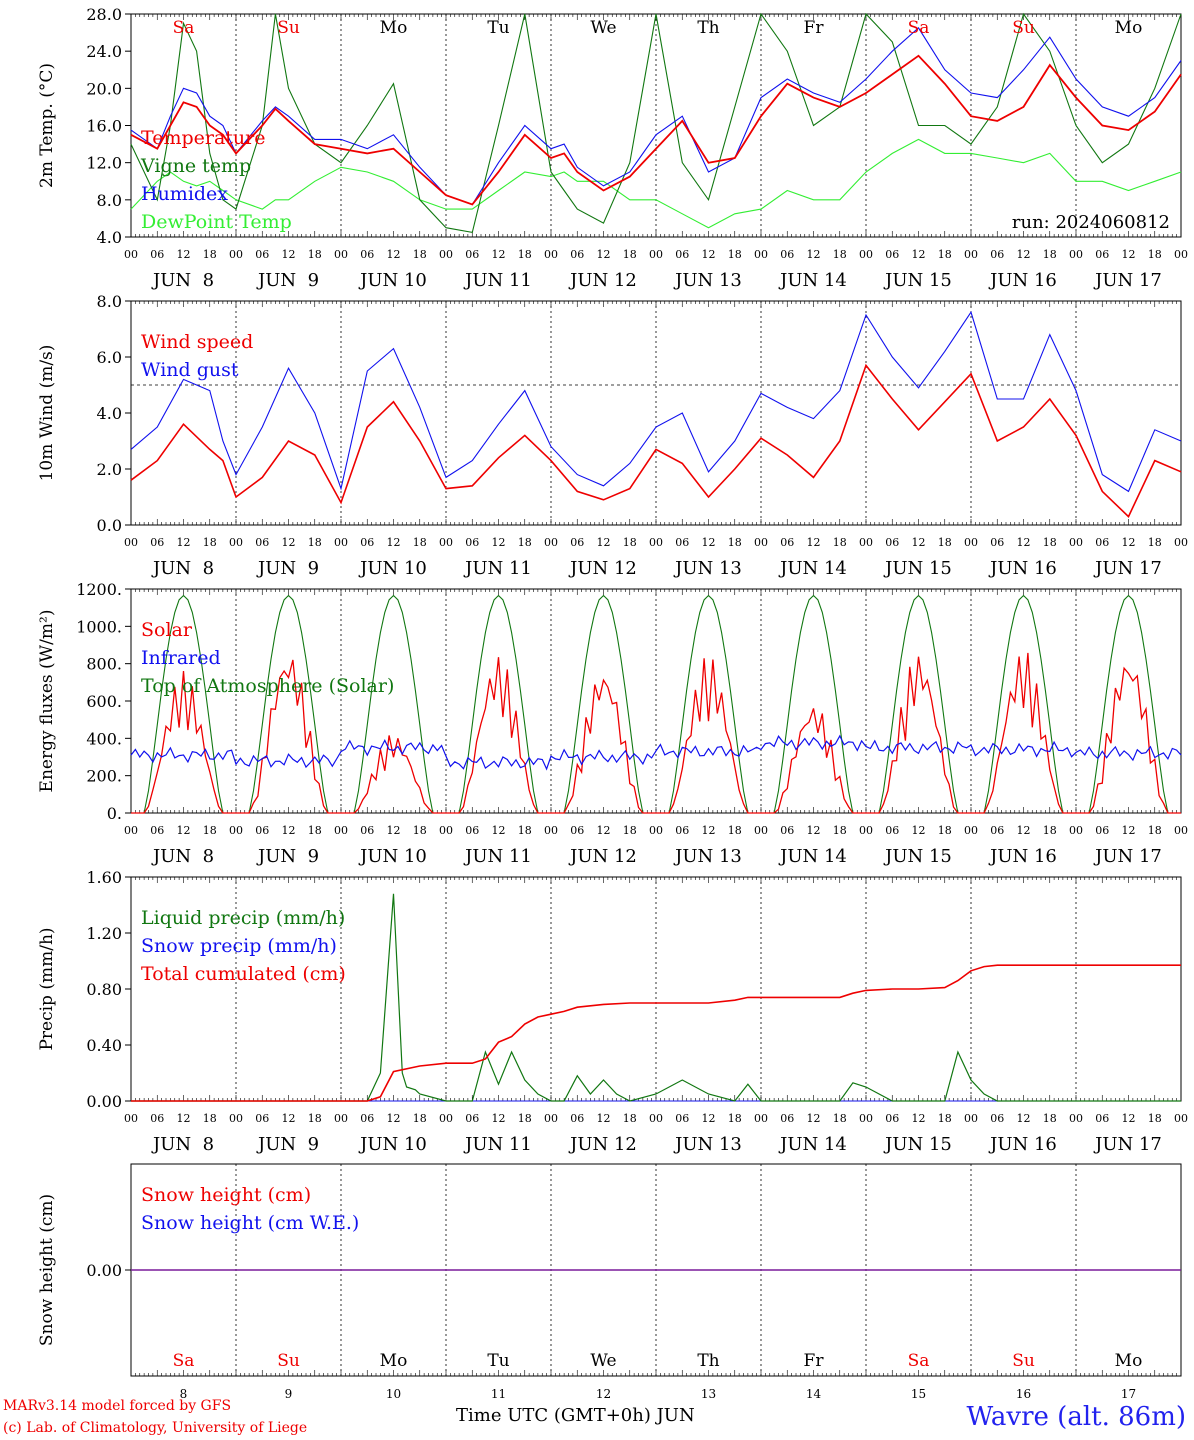 The width and height of the screenshot is (1194, 1440). What do you see at coordinates (603, 1361) in the screenshot?
I see `weekday-label: We` at bounding box center [603, 1361].